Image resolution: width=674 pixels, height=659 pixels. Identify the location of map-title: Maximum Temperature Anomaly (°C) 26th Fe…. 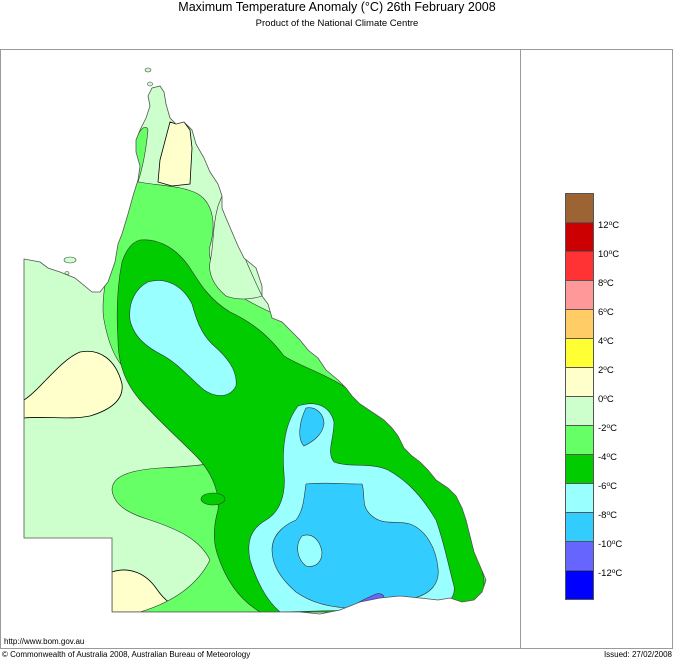
(337, 7).